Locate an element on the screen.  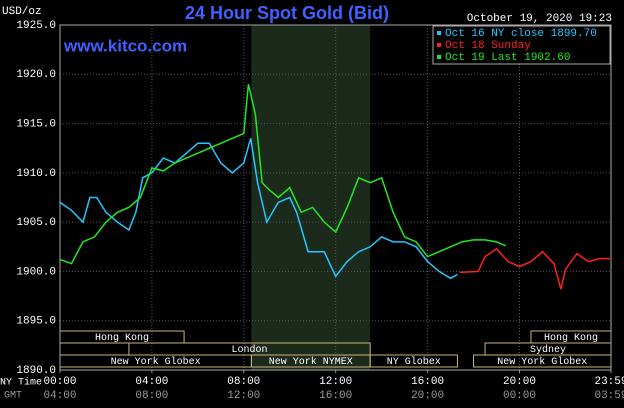
x2-tick-label: 03:59 is located at coordinates (609, 396).